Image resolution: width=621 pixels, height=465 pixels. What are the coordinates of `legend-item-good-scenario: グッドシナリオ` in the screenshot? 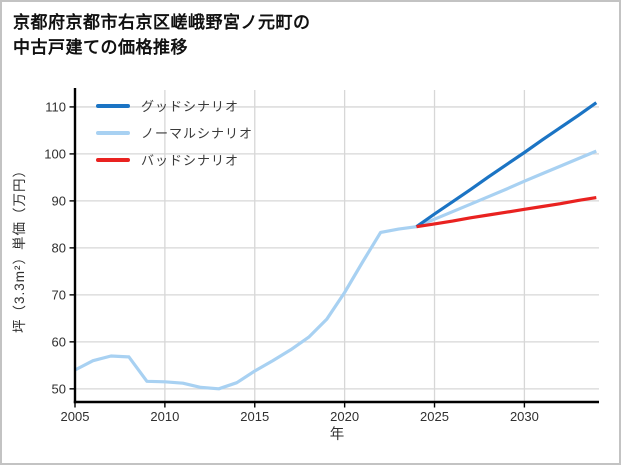 It's located at (174, 105).